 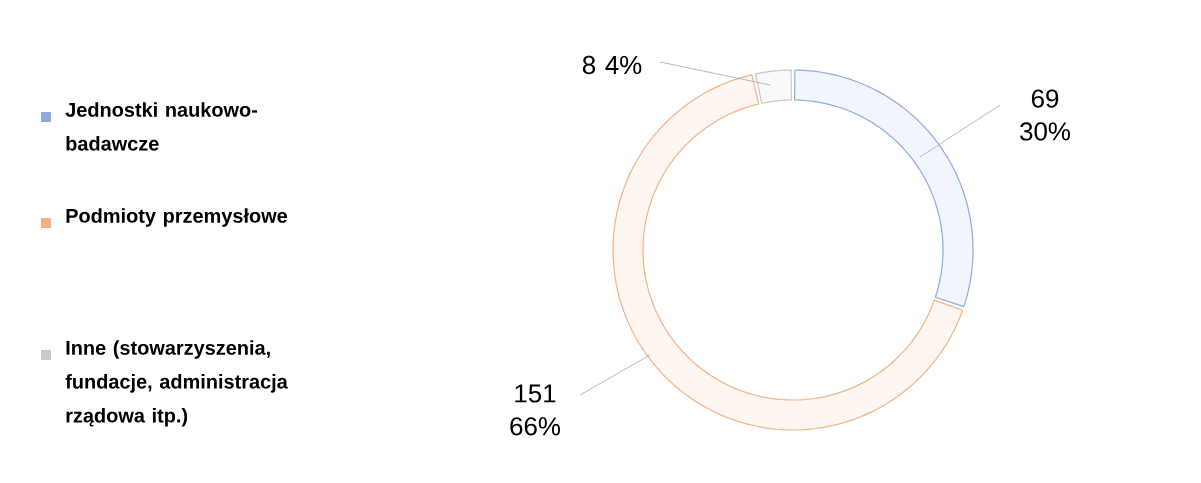 I want to click on legend-label: Inne (stowarzyszenia, fundacje, administracja rządowa itp.), so click(x=176, y=383).